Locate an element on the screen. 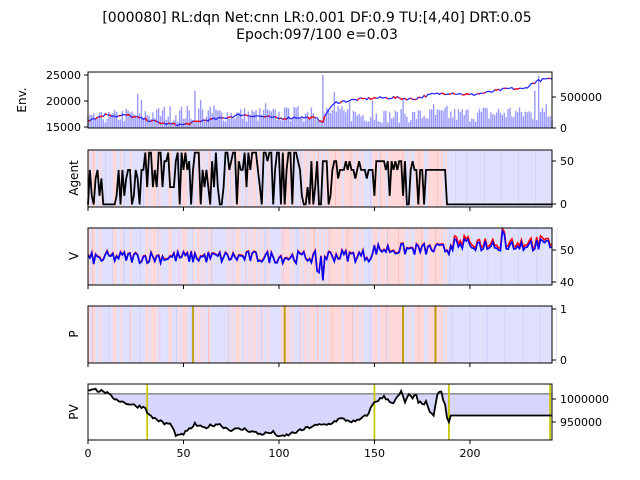 This screenshot has width=640, height=480. agent-yticks: 0 50 is located at coordinates (563, 183).